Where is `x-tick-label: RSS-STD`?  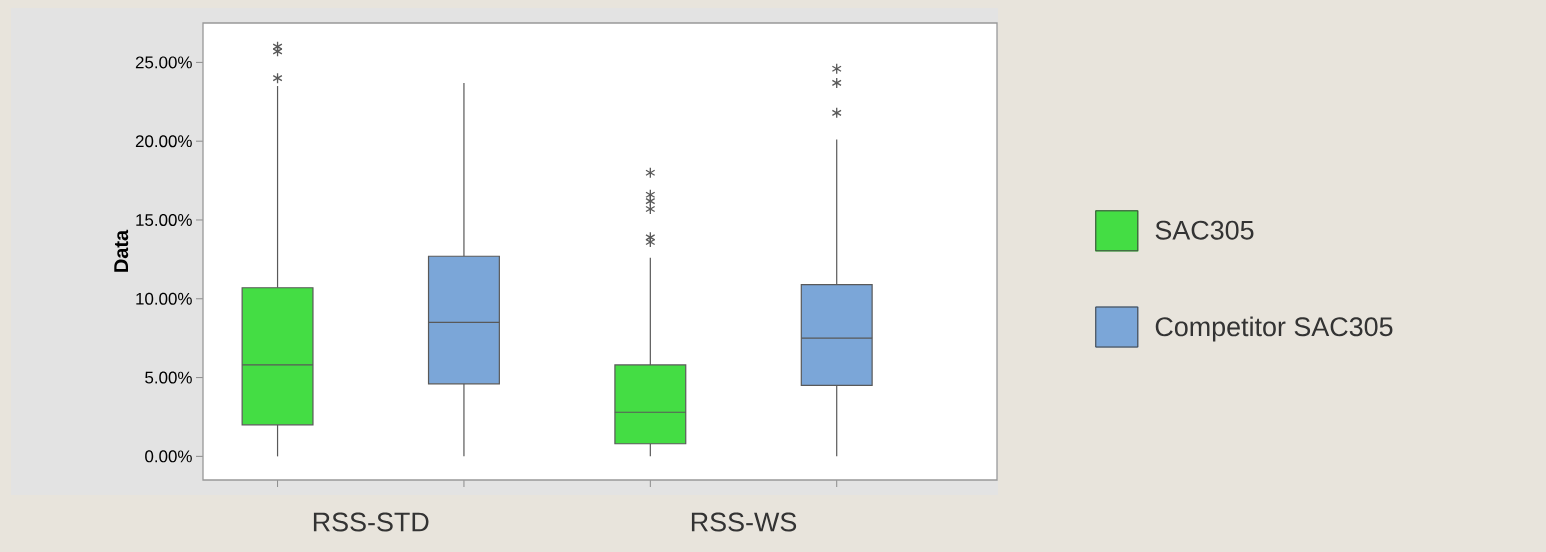
x-tick-label: RSS-STD is located at coordinates (371, 522).